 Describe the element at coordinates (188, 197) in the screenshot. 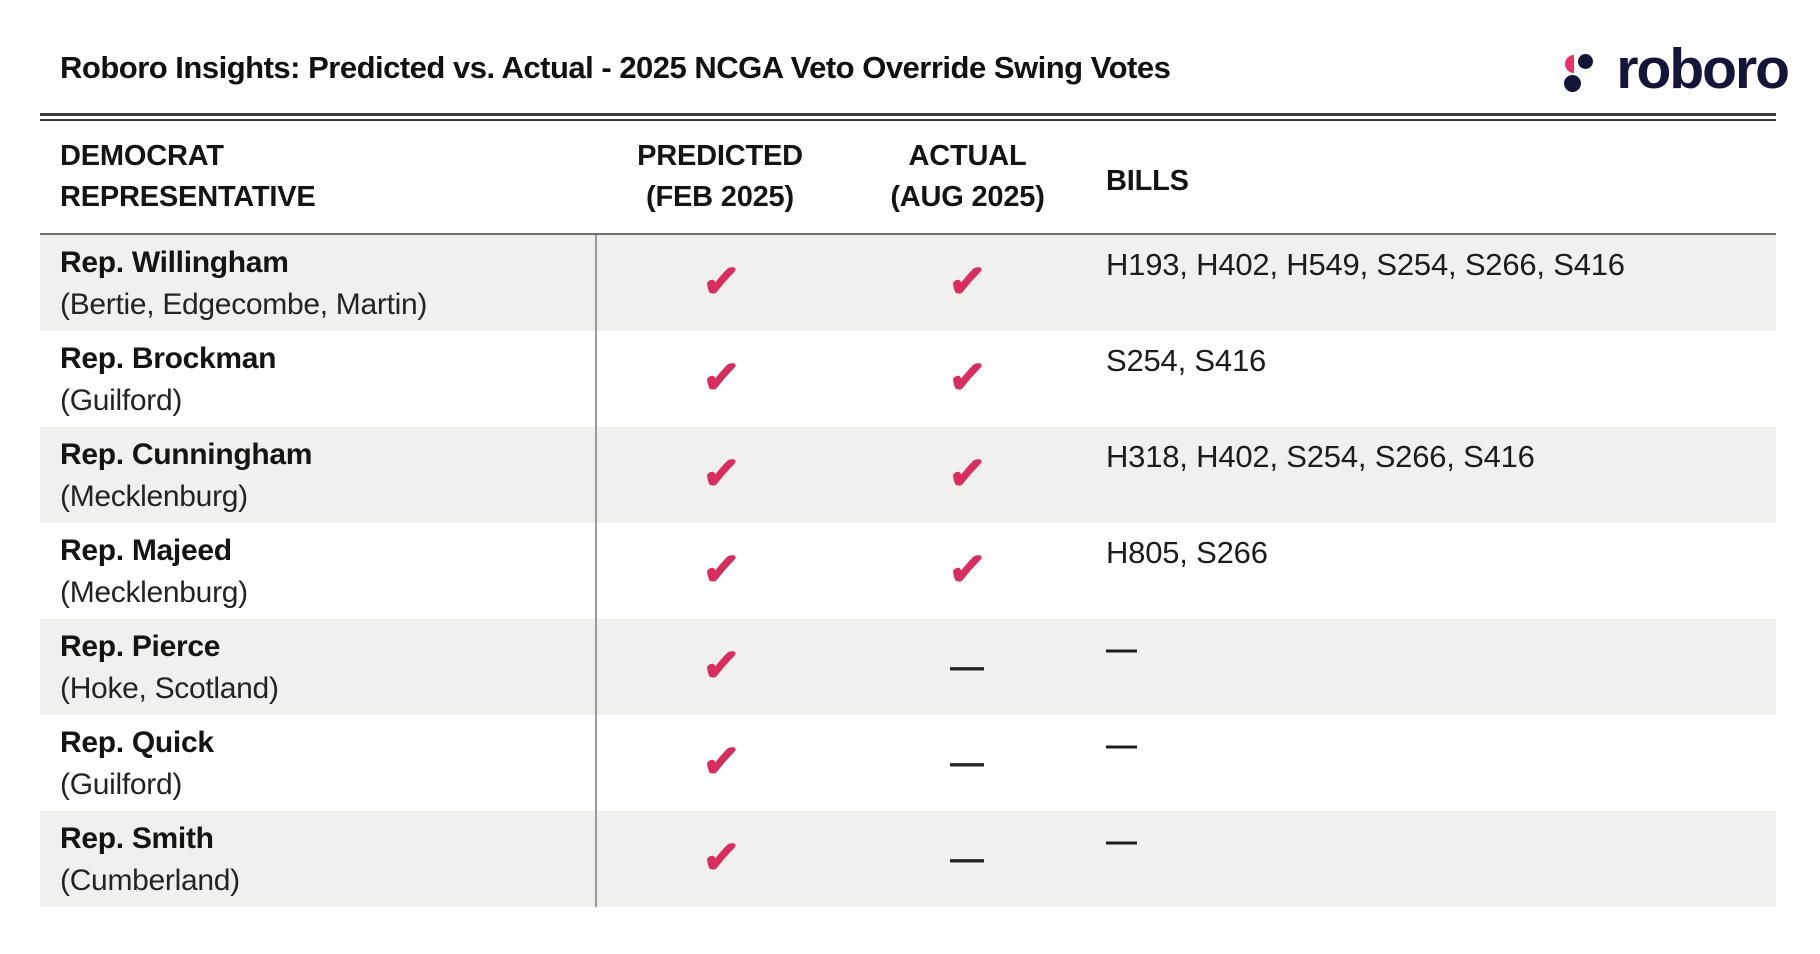

I see `column-header-line: REPRESENTATIVE` at that location.